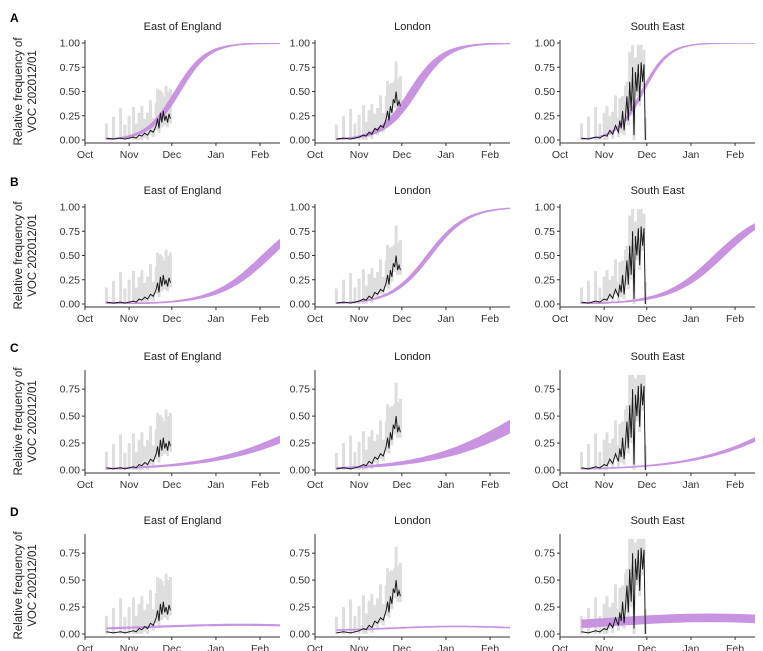  What do you see at coordinates (14, 18) in the screenshot?
I see `panel-label-A: A` at bounding box center [14, 18].